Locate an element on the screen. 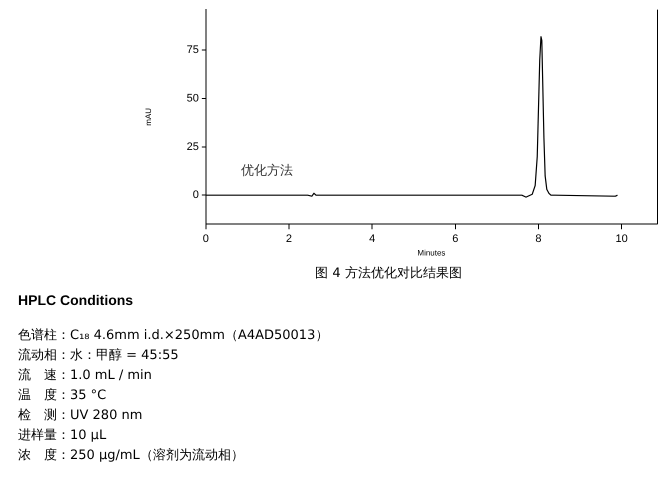 The image size is (667, 495). text: 流 速：1.0 mL / min is located at coordinates (85, 376).